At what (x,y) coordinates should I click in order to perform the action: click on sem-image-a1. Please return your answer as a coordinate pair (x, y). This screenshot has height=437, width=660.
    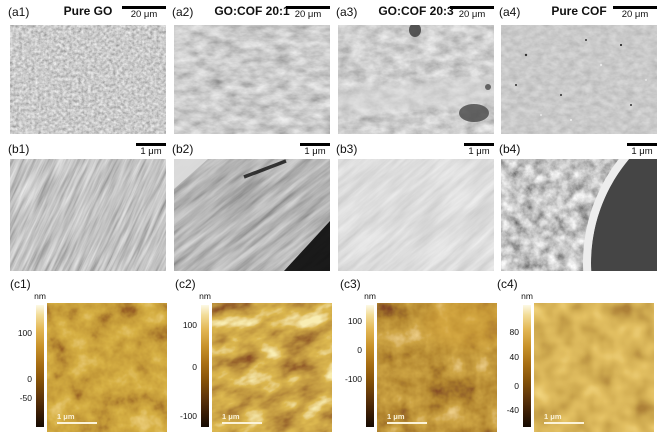
    Looking at the image, I should click on (88, 79).